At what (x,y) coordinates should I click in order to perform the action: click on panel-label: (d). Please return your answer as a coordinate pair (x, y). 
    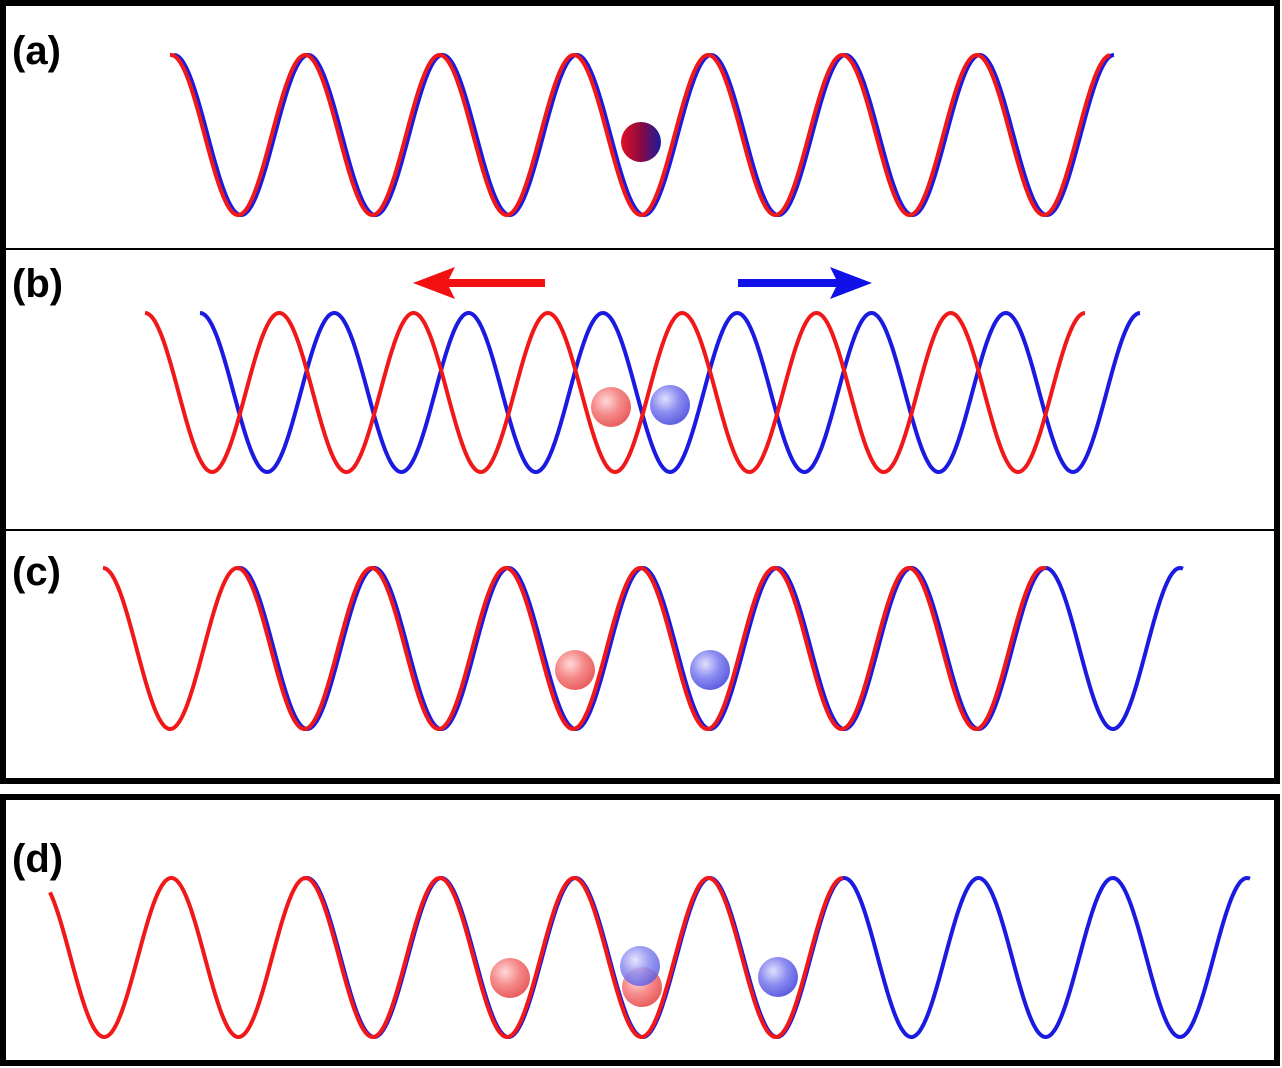
    Looking at the image, I should click on (37, 859).